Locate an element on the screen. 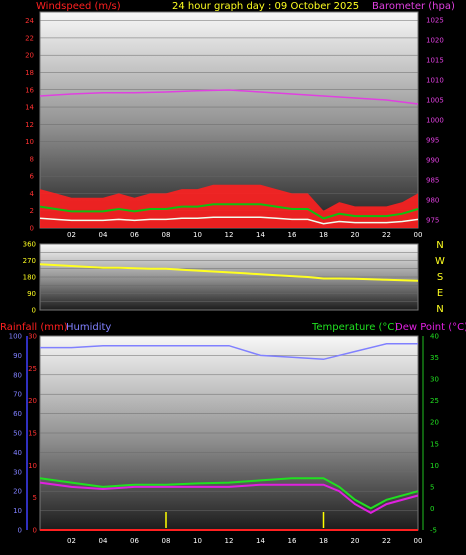  wind-tick-label: 0 is located at coordinates (32, 229).